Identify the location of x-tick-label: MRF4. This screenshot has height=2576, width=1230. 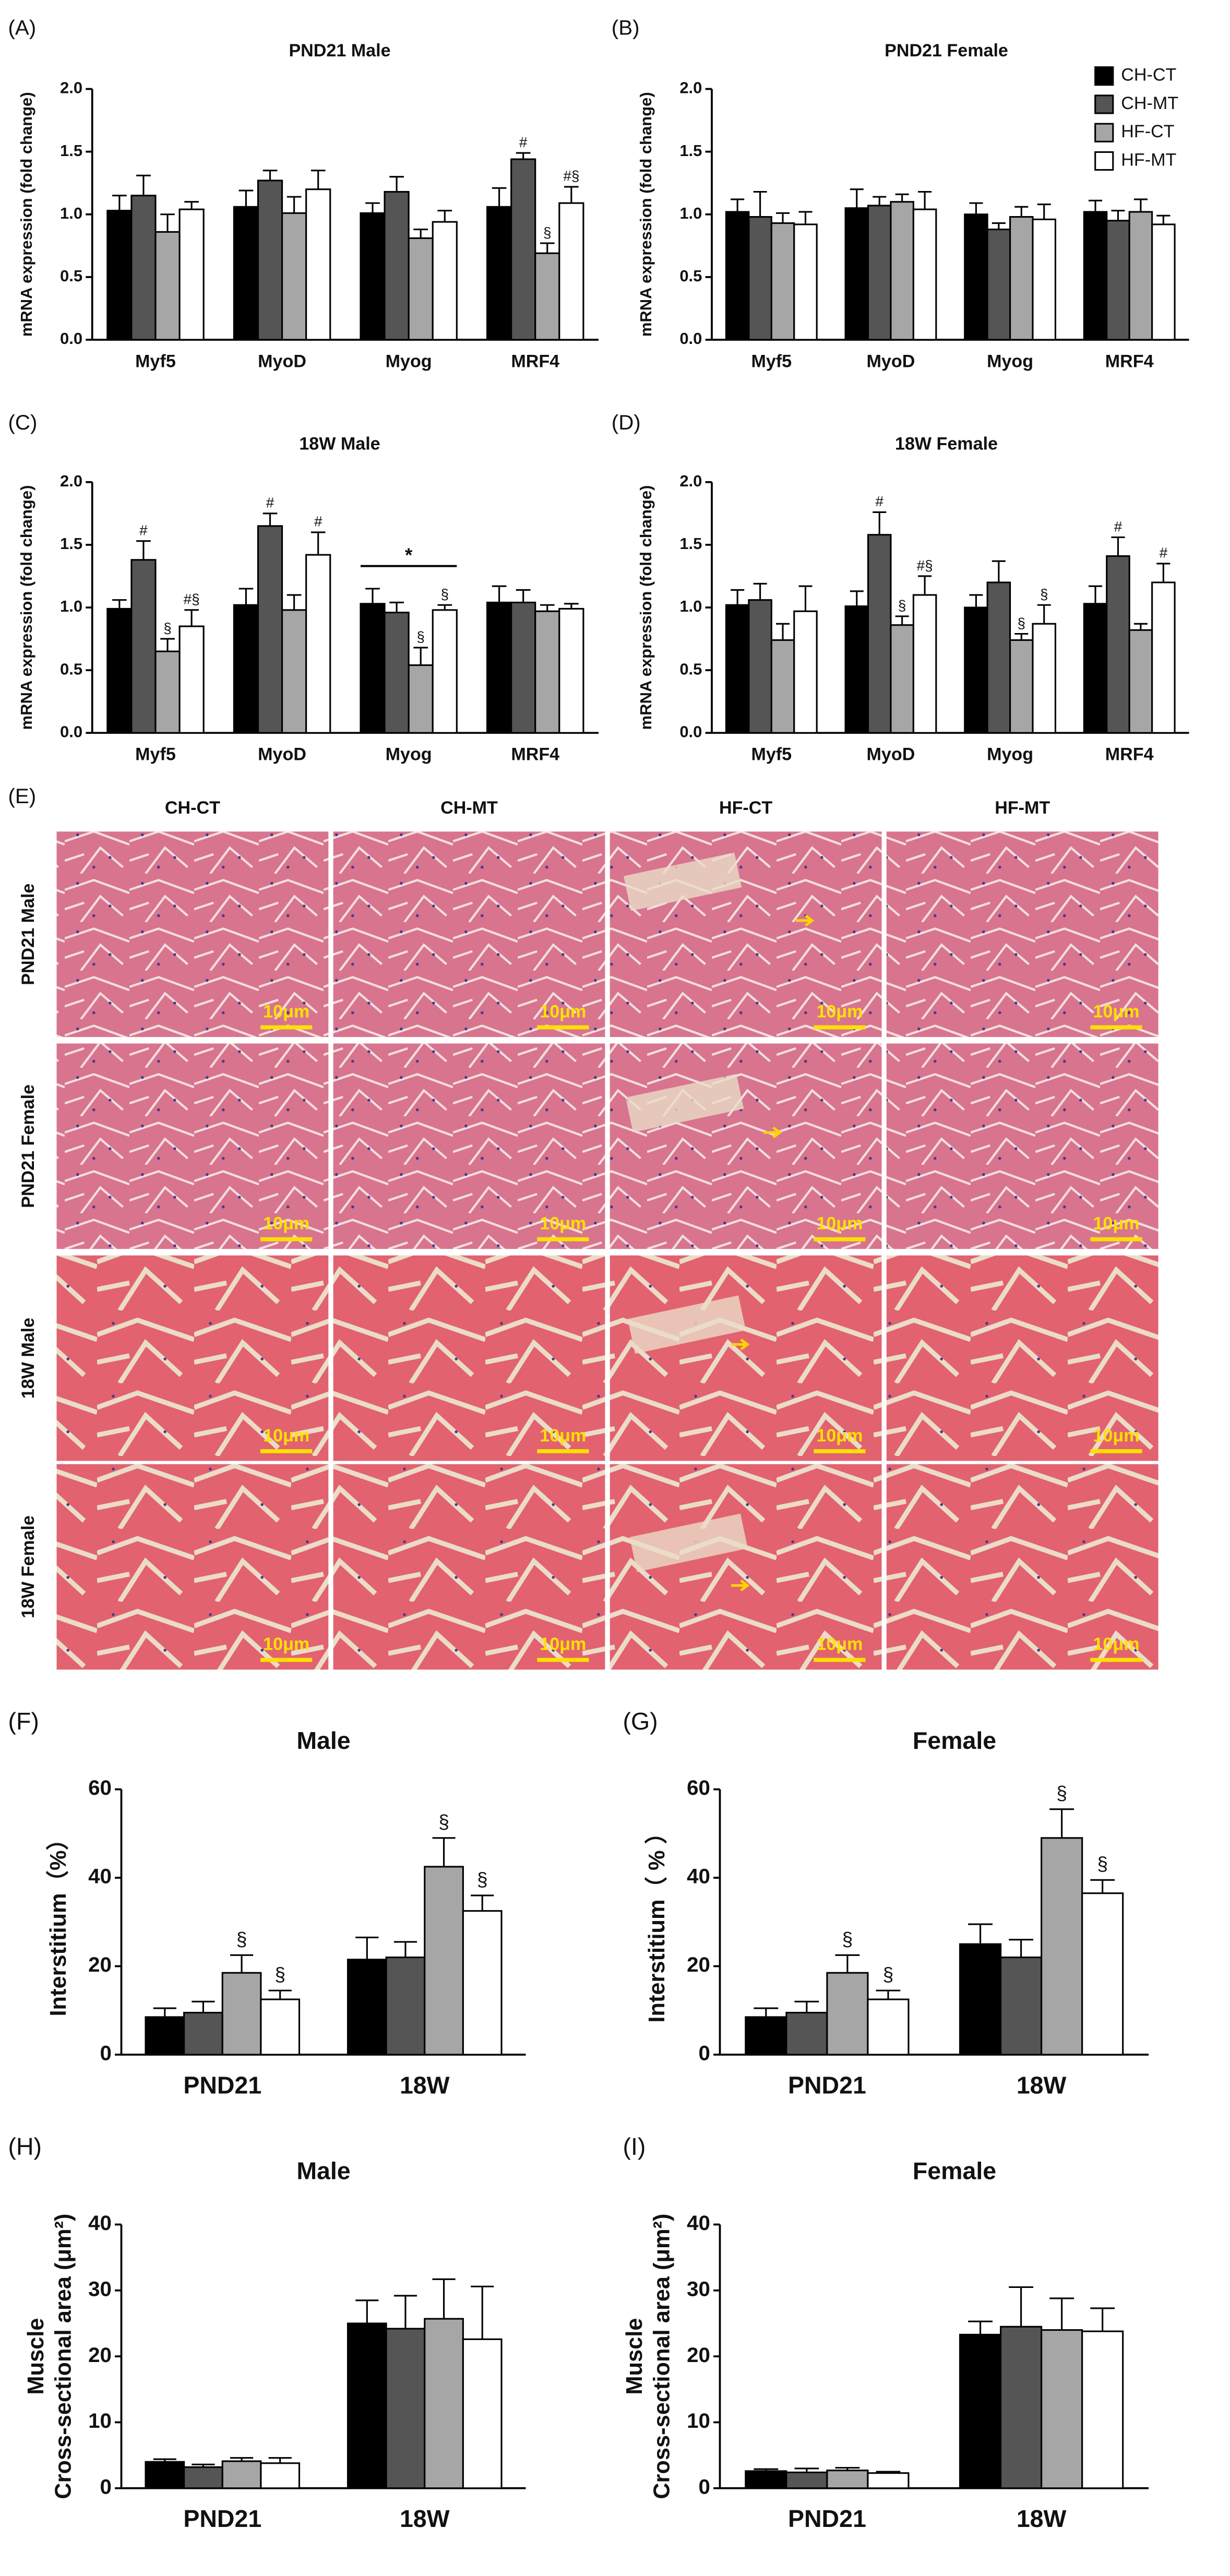
(1129, 755).